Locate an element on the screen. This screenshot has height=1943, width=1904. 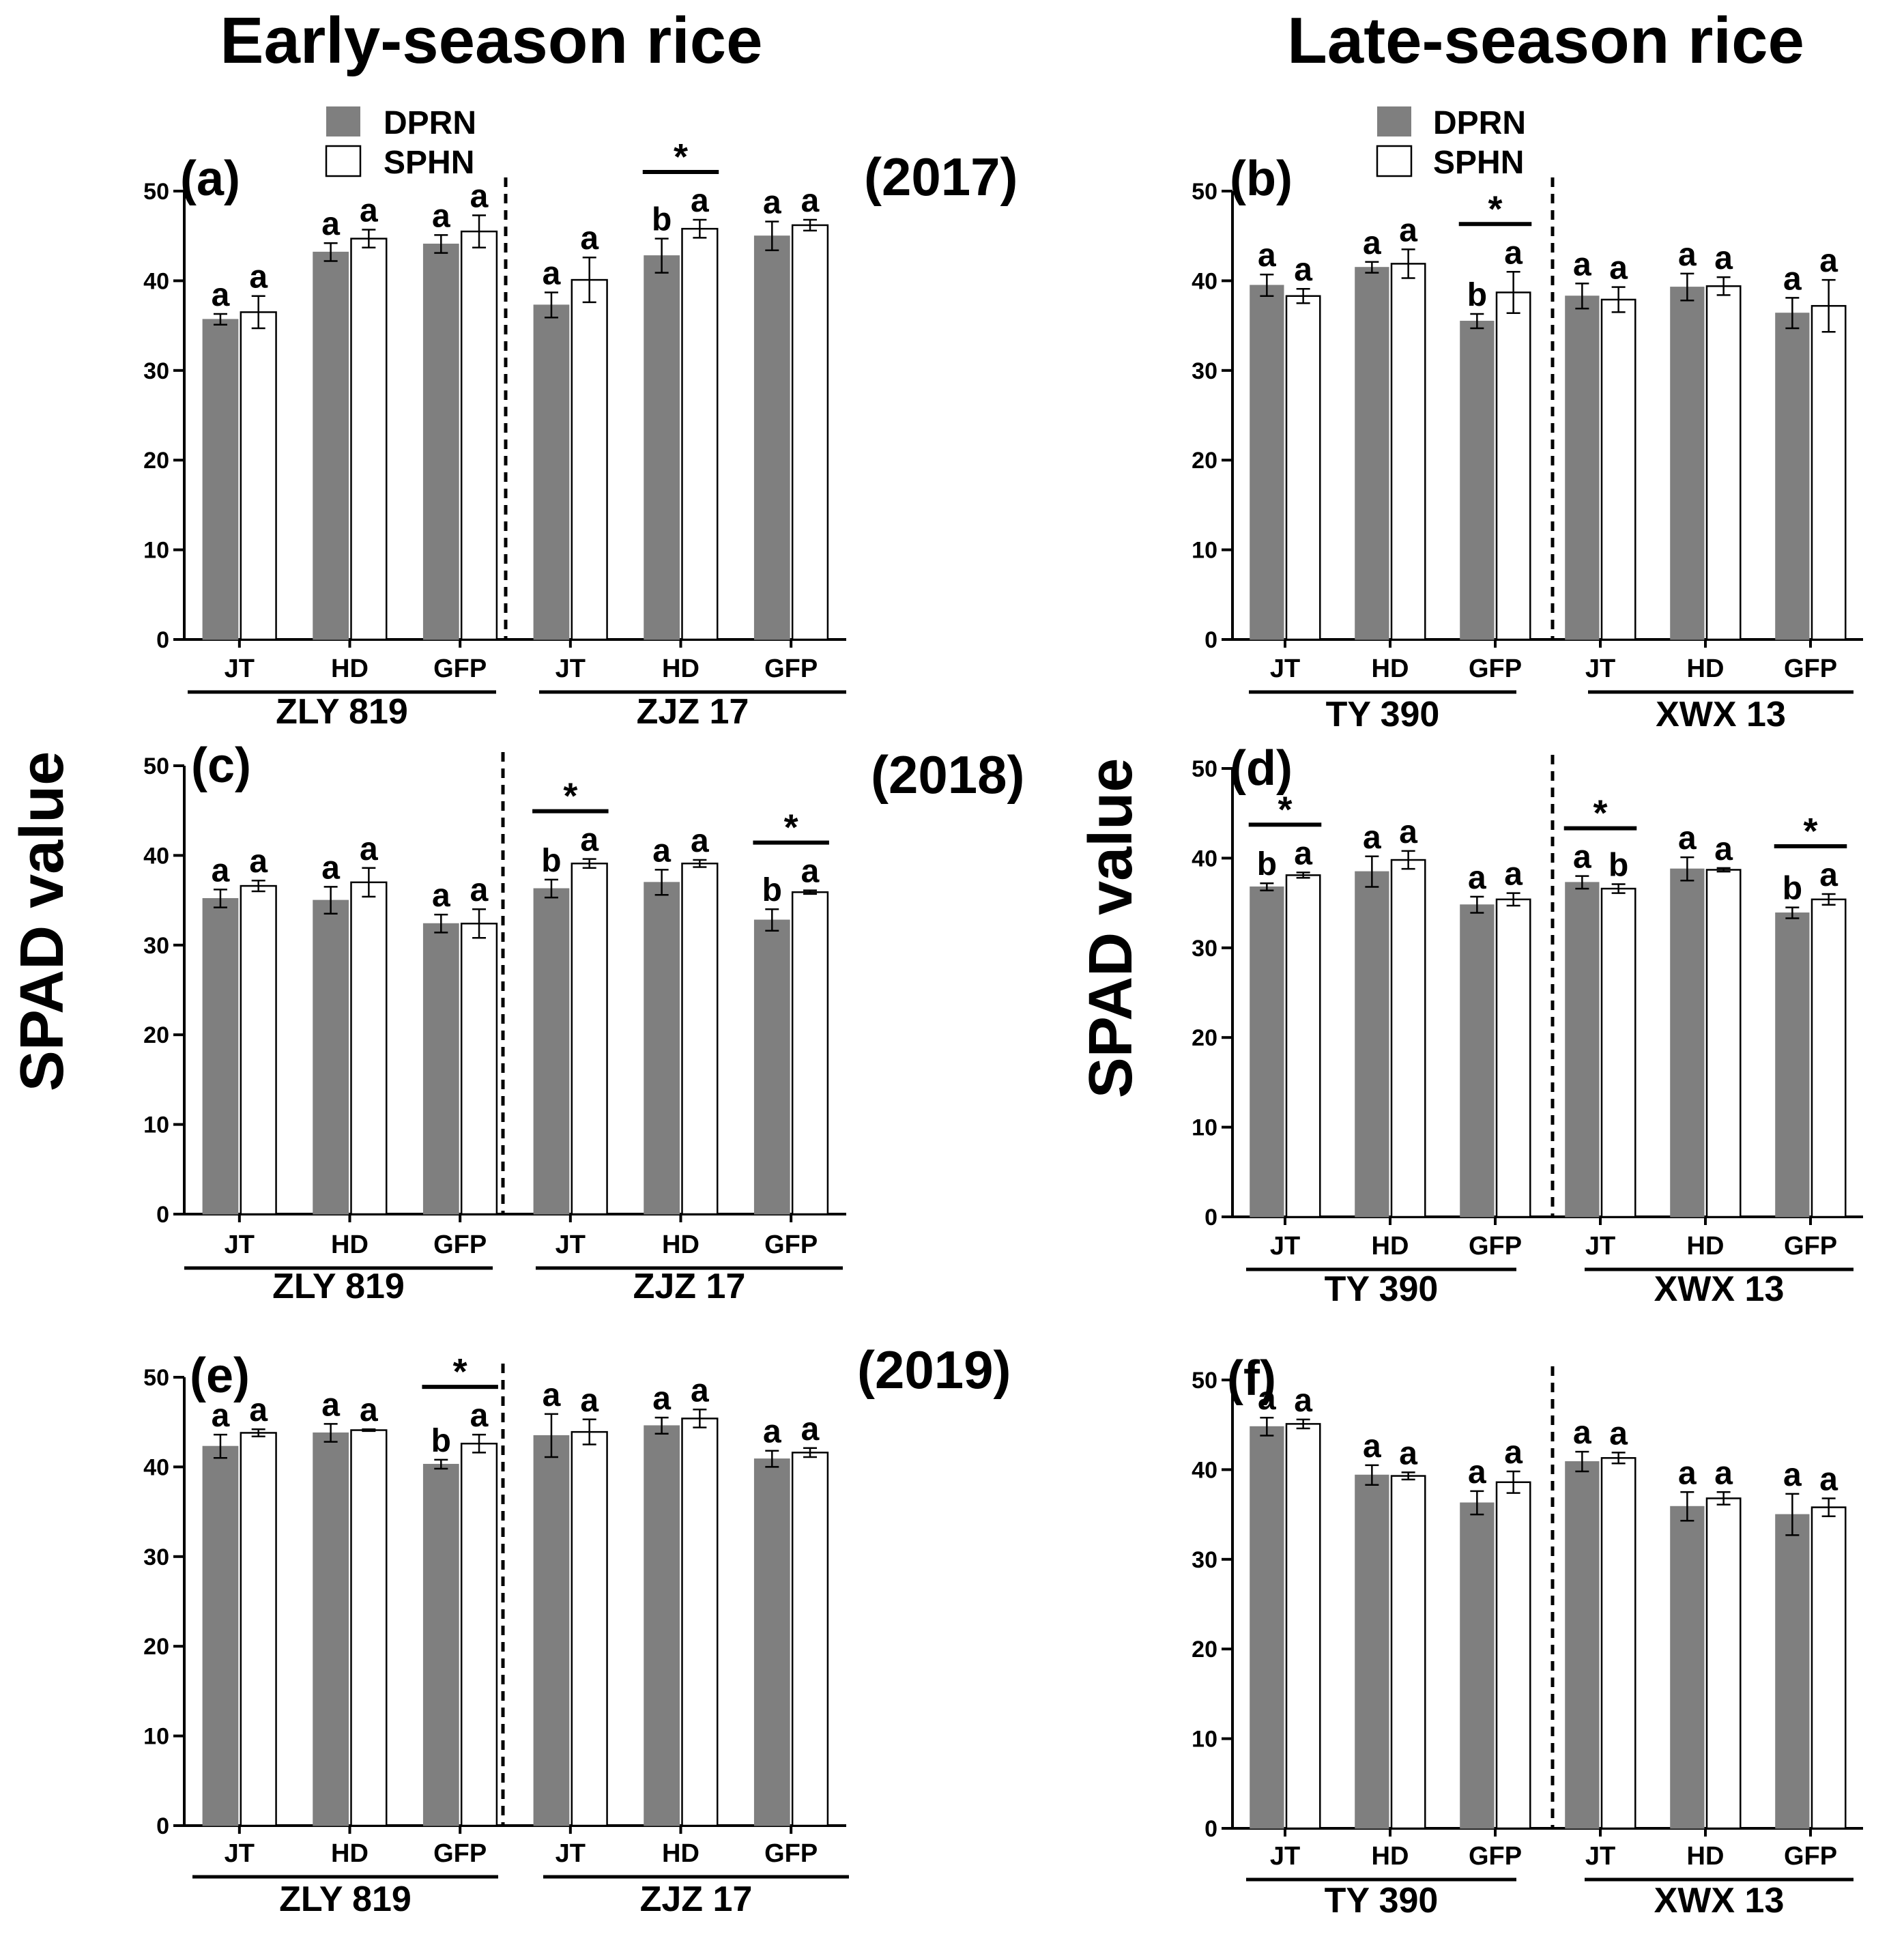
legend-left: DPRN SPHN is located at coordinates (400, 143).